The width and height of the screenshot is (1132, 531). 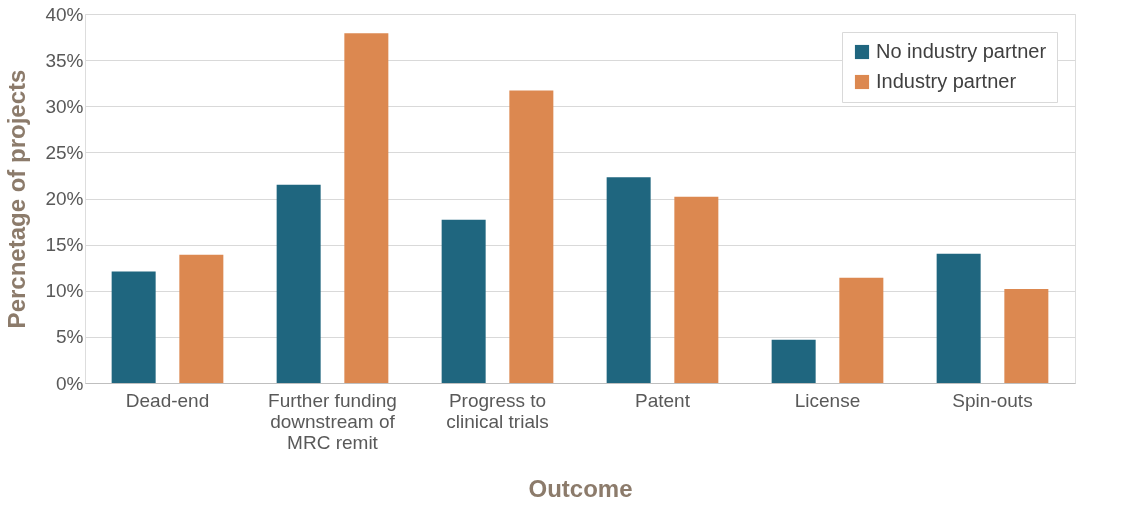 What do you see at coordinates (663, 400) in the screenshot?
I see `x-tick-label: Patent` at bounding box center [663, 400].